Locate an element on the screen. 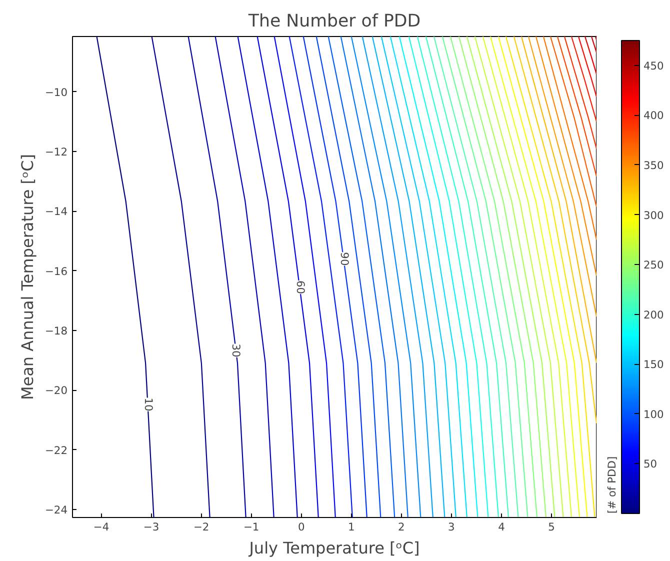 The height and width of the screenshot is (561, 670). color-bar-label: 300 is located at coordinates (654, 215).